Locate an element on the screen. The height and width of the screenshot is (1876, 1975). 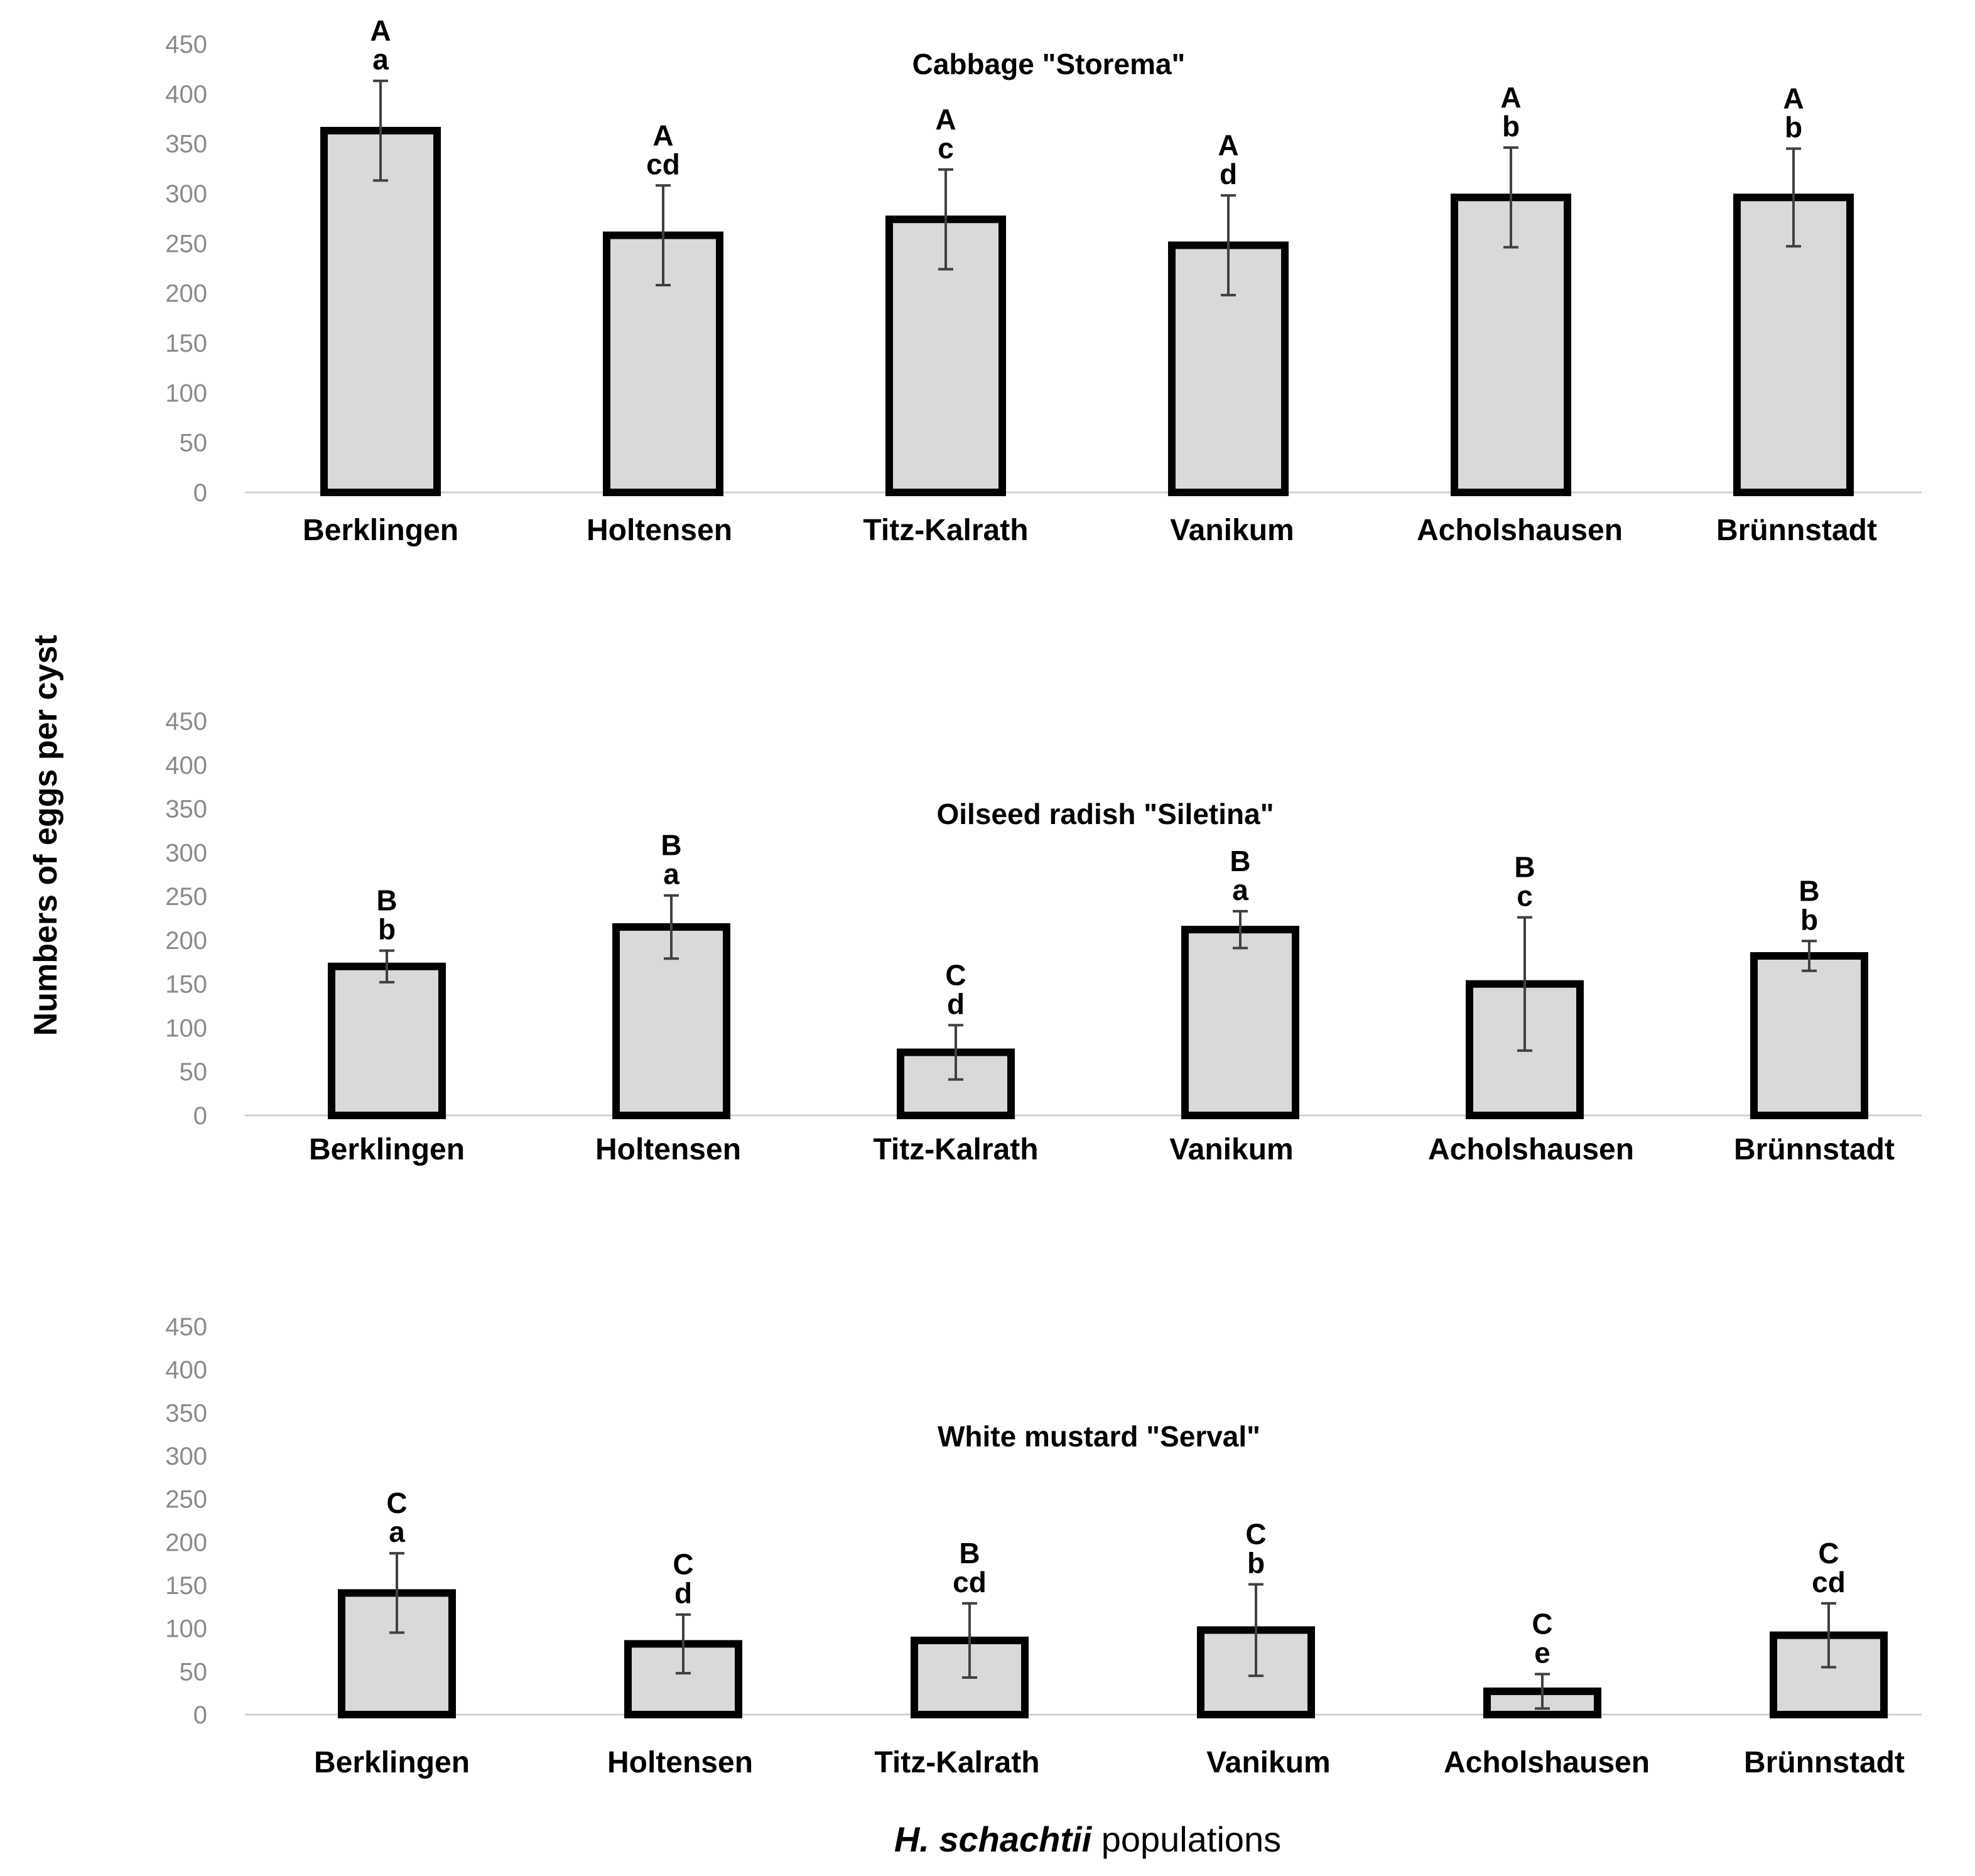
chart-title: White mustard "Serval" is located at coordinates (1099, 1436).